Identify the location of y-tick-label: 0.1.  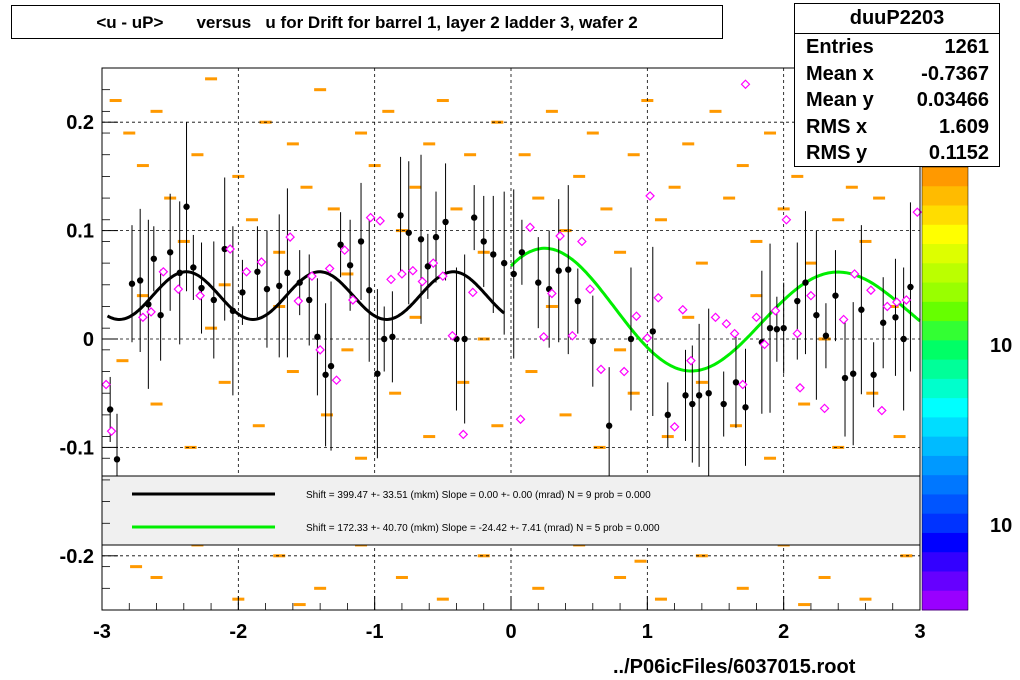
(80, 232).